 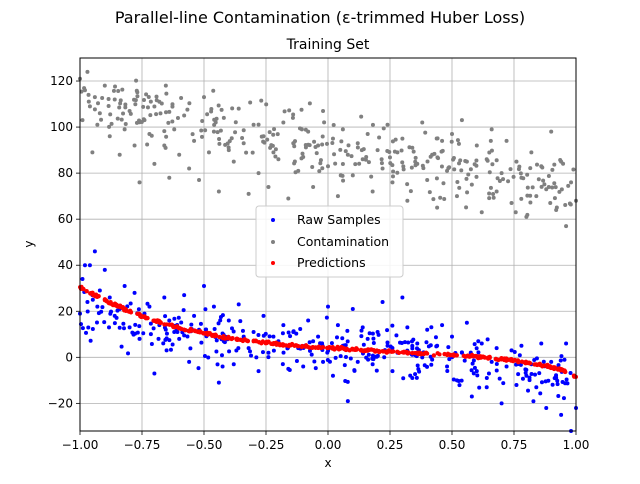 I want to click on y-tick-label: 120, so click(x=61, y=81).